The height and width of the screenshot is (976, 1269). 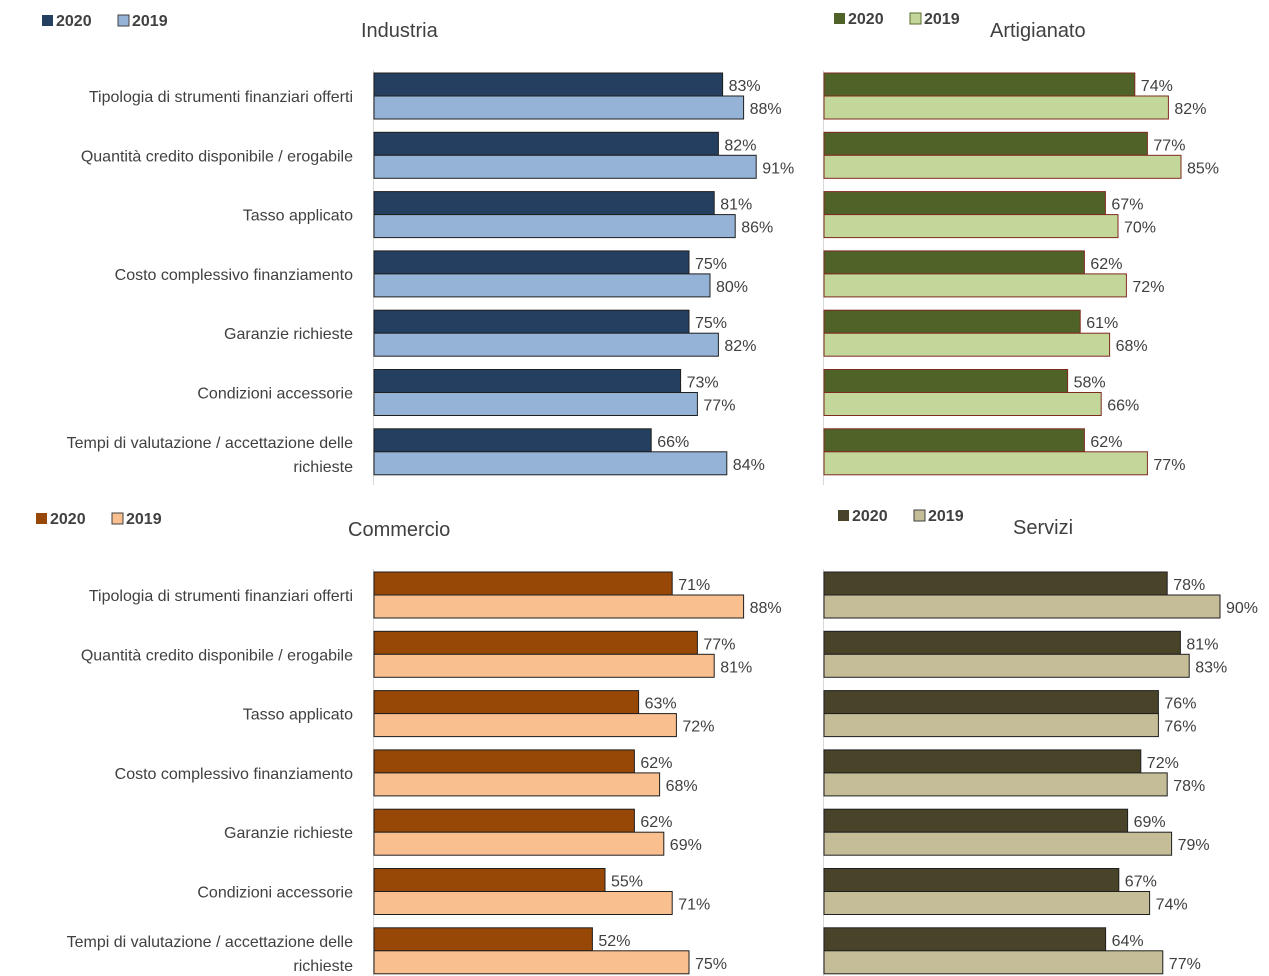 I want to click on data-label: 84%, so click(x=749, y=465).